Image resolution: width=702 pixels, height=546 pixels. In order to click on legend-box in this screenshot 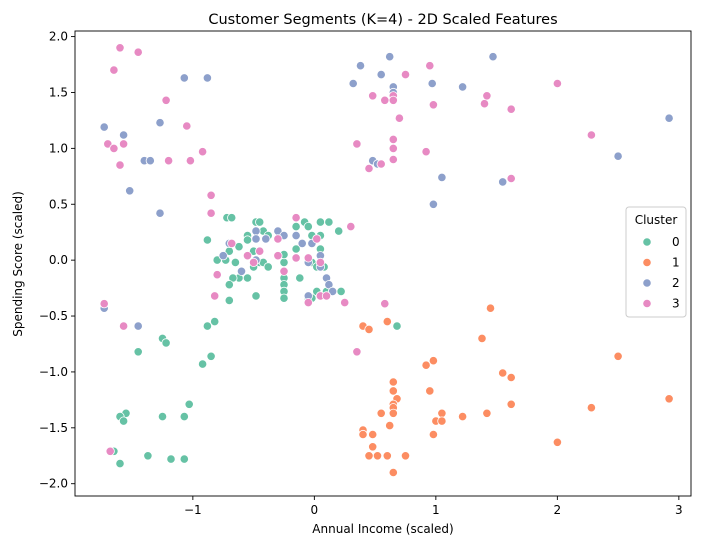, I will do `click(656, 262)`.